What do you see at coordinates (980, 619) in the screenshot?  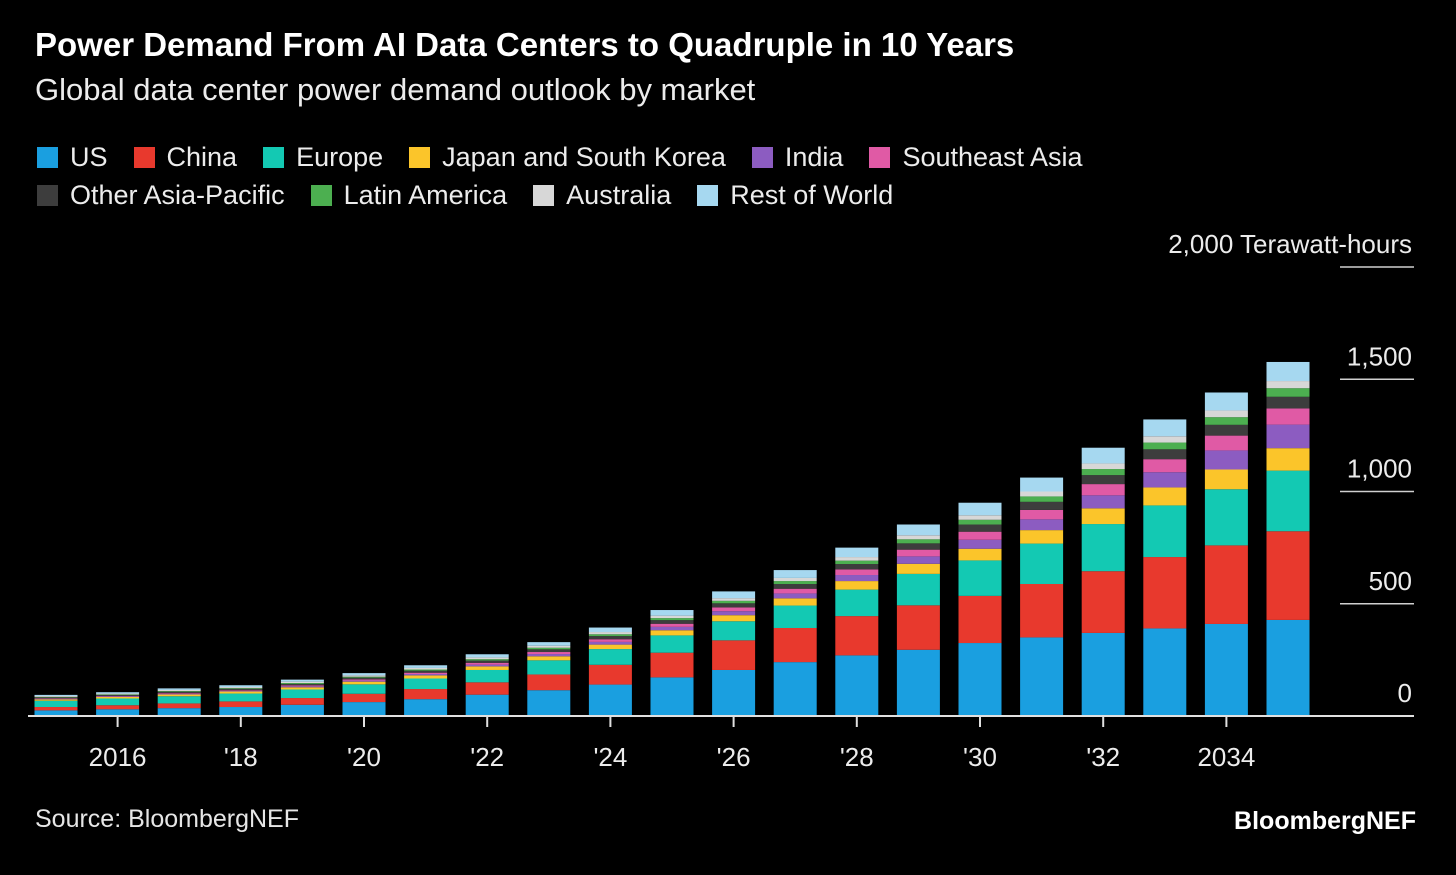 I see `bar-2030-china` at bounding box center [980, 619].